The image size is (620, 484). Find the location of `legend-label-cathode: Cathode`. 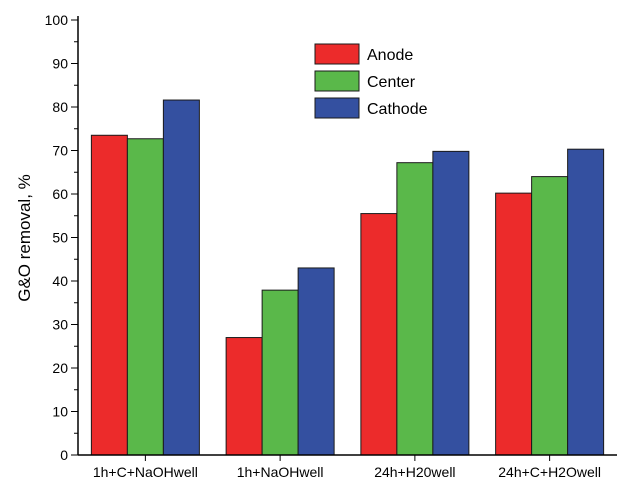

legend-label-cathode: Cathode is located at coordinates (397, 109).